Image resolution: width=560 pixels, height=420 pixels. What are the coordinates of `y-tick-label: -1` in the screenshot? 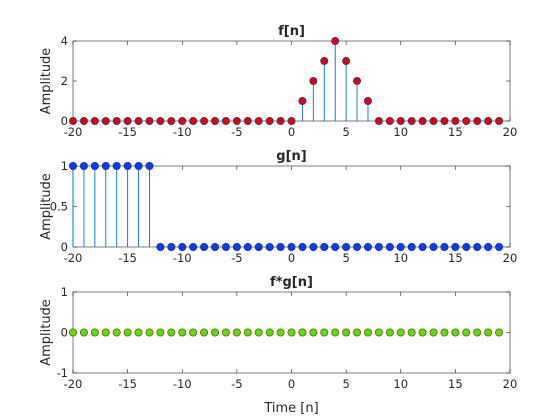 It's located at (62, 373).